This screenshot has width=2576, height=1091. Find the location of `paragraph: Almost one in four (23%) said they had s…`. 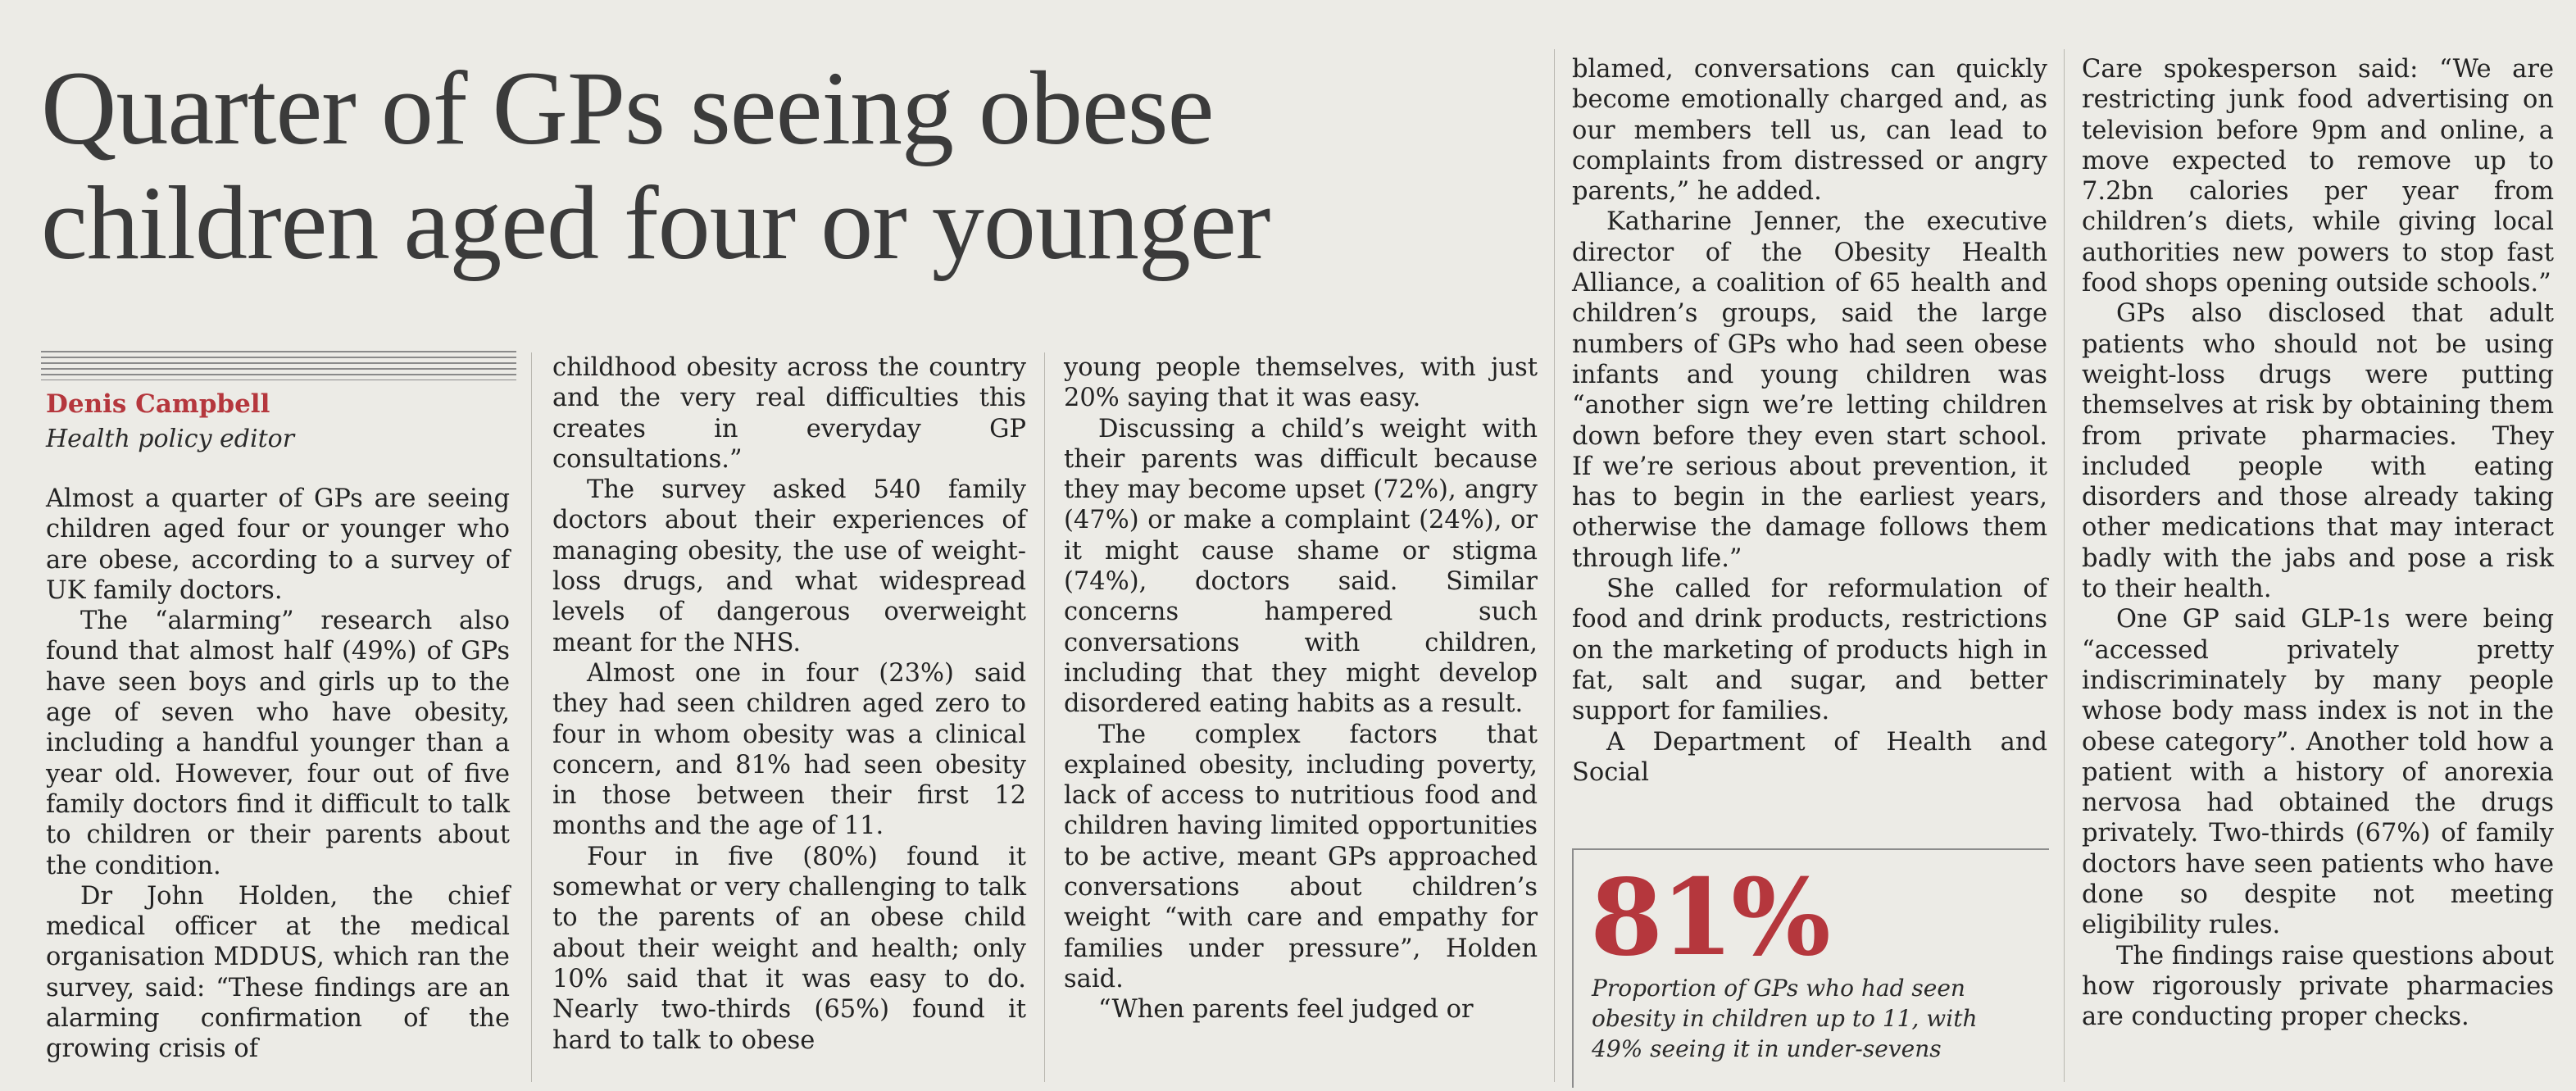

paragraph: Almost one in four (23%) said they had s… is located at coordinates (789, 750).